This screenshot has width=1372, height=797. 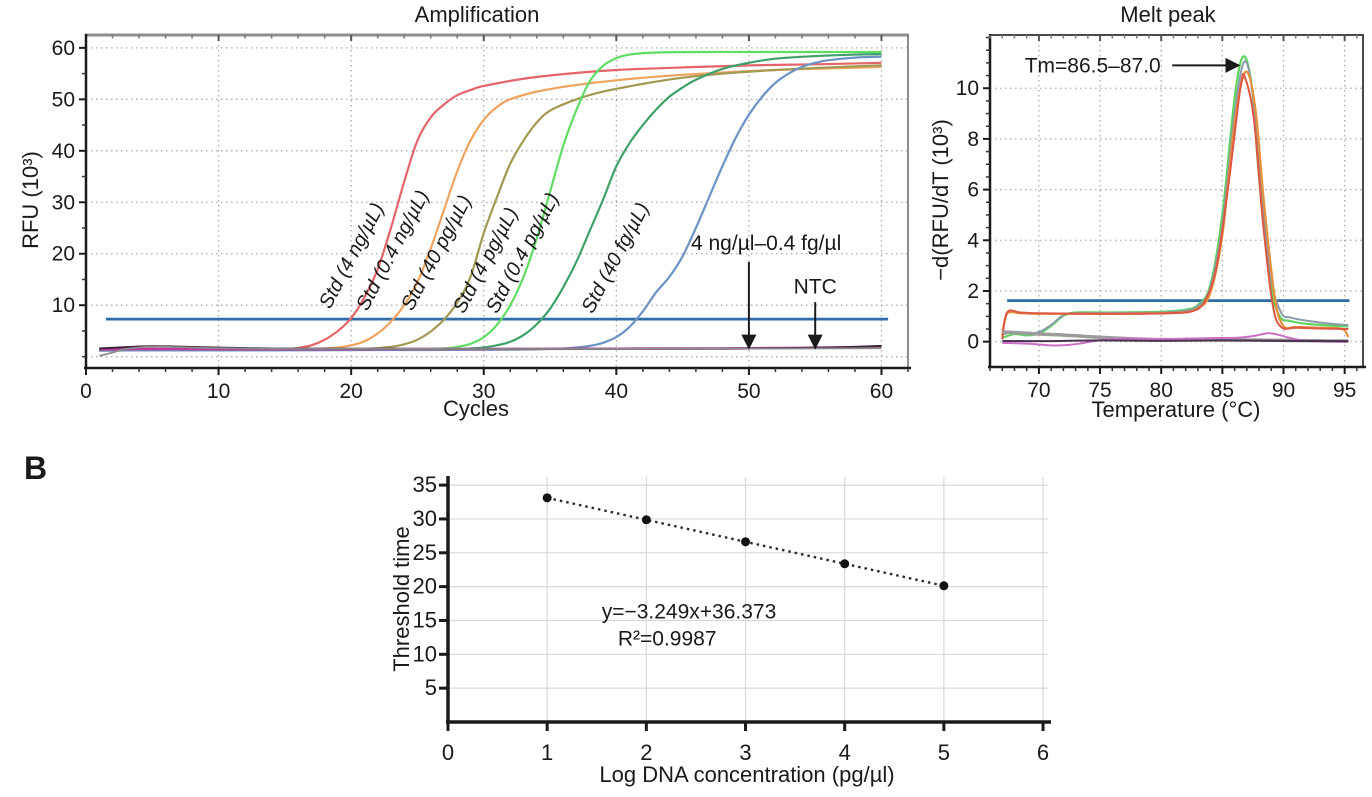 I want to click on annotation-ntc: NTC, so click(x=815, y=313).